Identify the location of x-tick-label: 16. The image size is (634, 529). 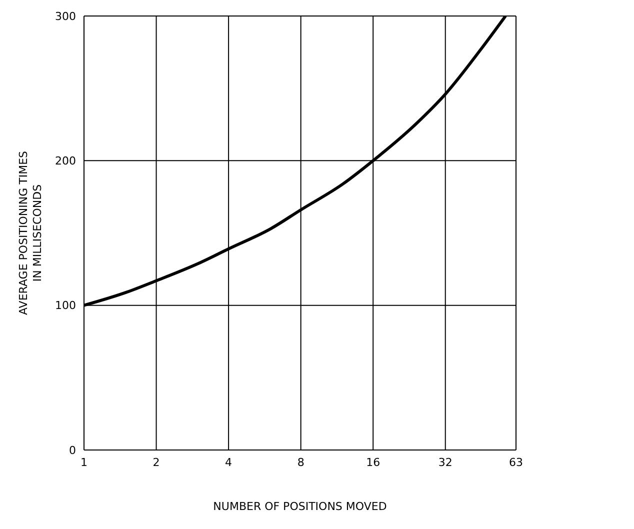
(373, 462).